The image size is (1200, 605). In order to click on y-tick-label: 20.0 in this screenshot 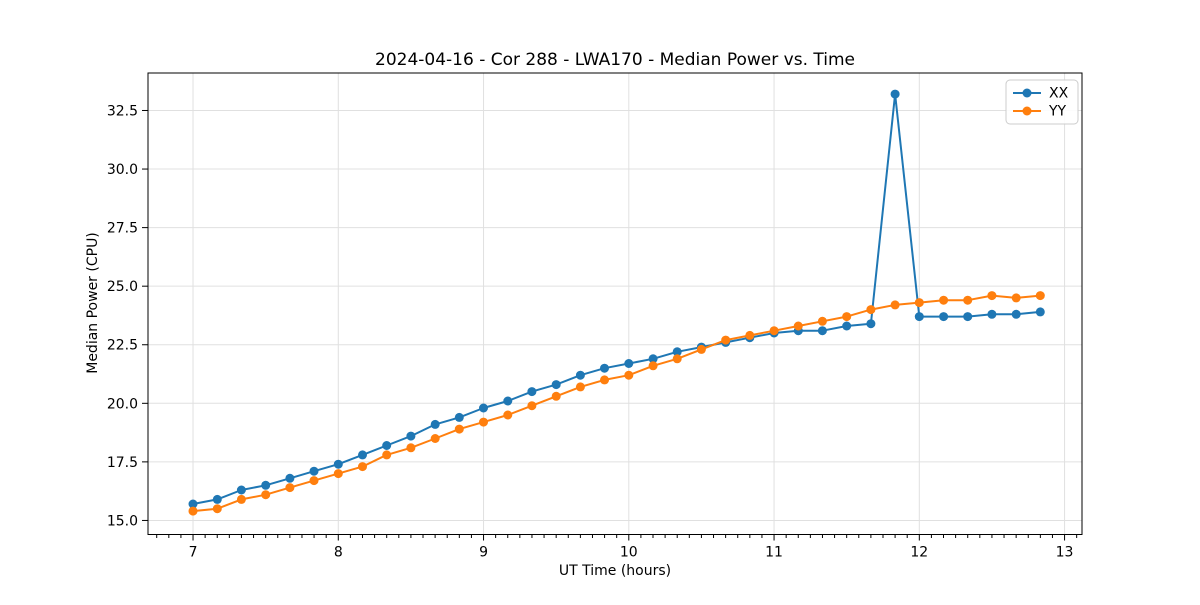, I will do `click(122, 404)`.